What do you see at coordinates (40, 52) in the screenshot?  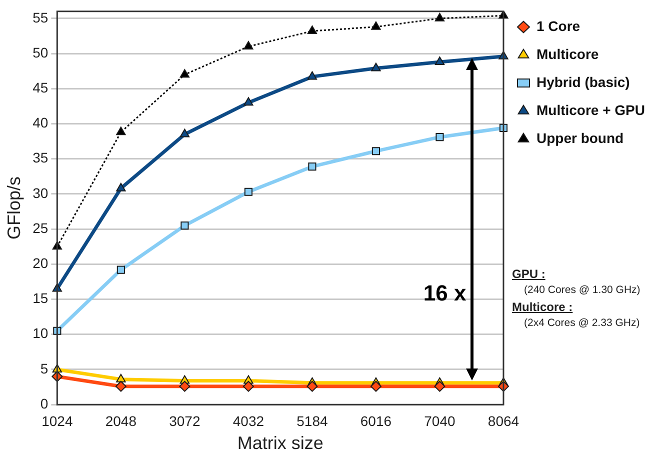 I see `y-tick-label: 50` at bounding box center [40, 52].